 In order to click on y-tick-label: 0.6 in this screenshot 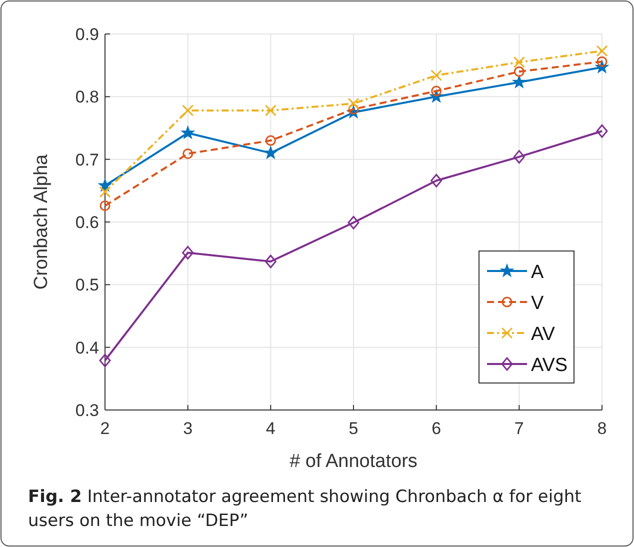, I will do `click(87, 222)`.